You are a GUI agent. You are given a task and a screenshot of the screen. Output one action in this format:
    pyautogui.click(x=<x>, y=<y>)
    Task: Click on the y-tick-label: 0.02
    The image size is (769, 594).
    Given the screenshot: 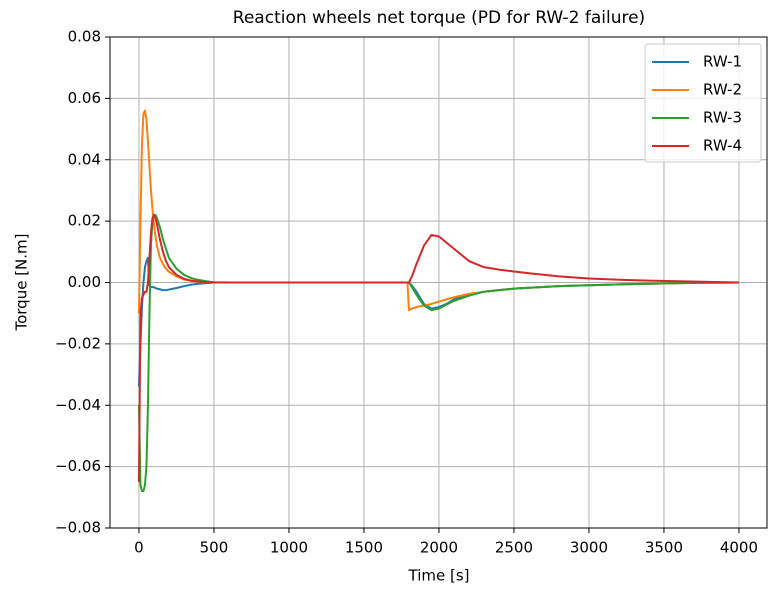 What is the action you would take?
    pyautogui.click(x=84, y=221)
    